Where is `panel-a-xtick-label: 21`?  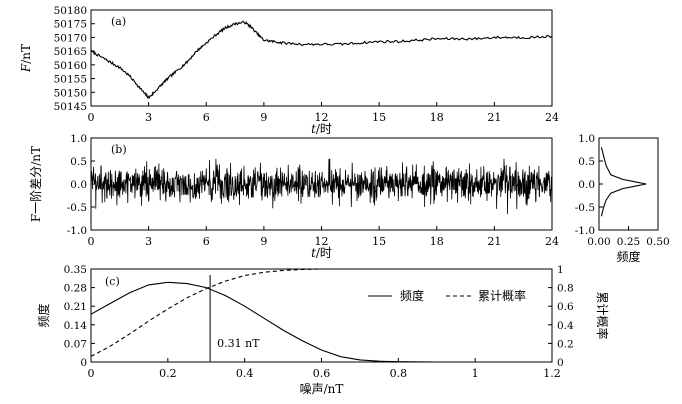
panel-a-xtick-label: 21 is located at coordinates (494, 117).